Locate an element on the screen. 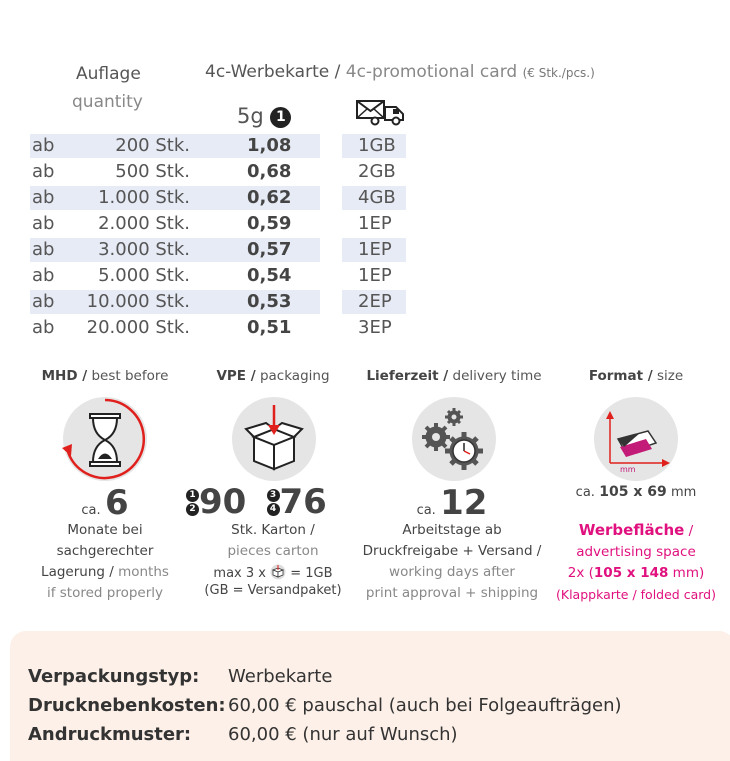  detail-packaging: Verpackungstyp: Werbekarte is located at coordinates (180, 676).